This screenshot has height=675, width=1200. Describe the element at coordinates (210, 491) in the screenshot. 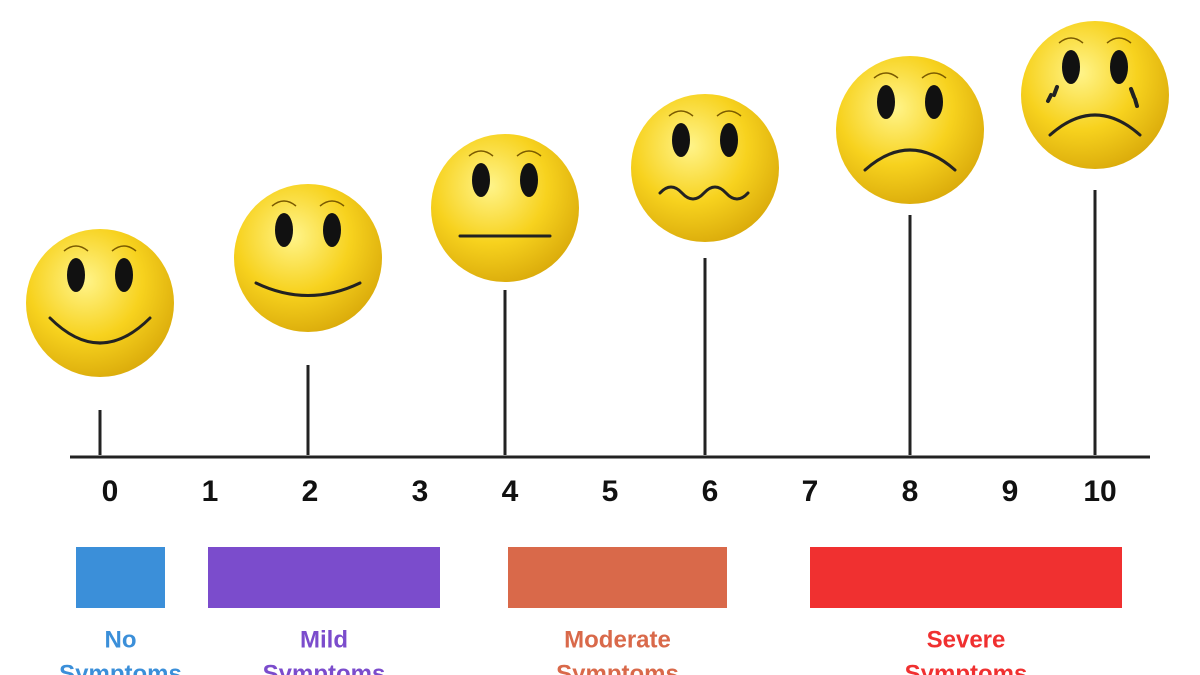

I see `tick-label: 1` at that location.